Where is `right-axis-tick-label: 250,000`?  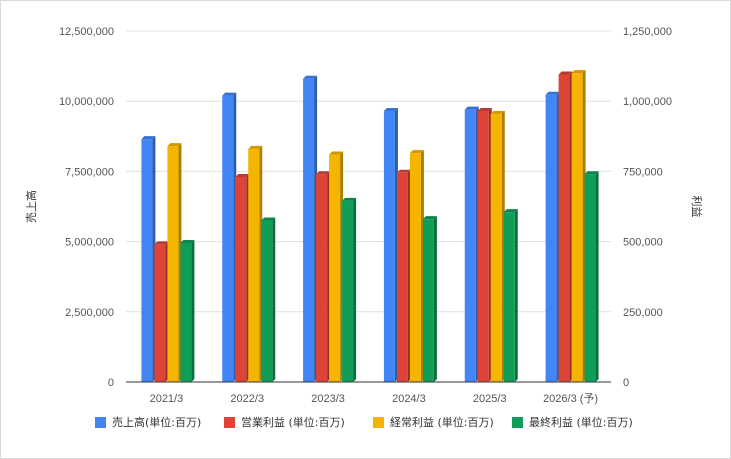
right-axis-tick-label: 250,000 is located at coordinates (643, 313).